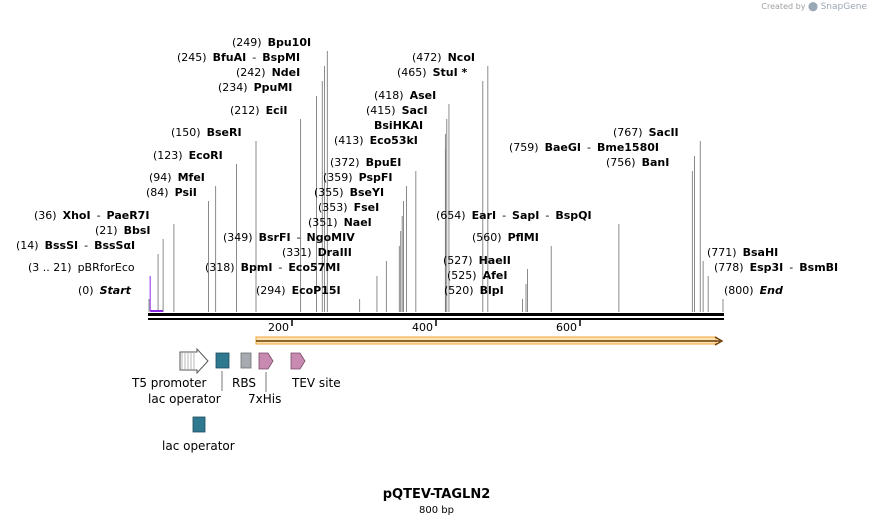 The width and height of the screenshot is (873, 527). Describe the element at coordinates (338, 177) in the screenshot. I see `site-position: (359)` at that location.